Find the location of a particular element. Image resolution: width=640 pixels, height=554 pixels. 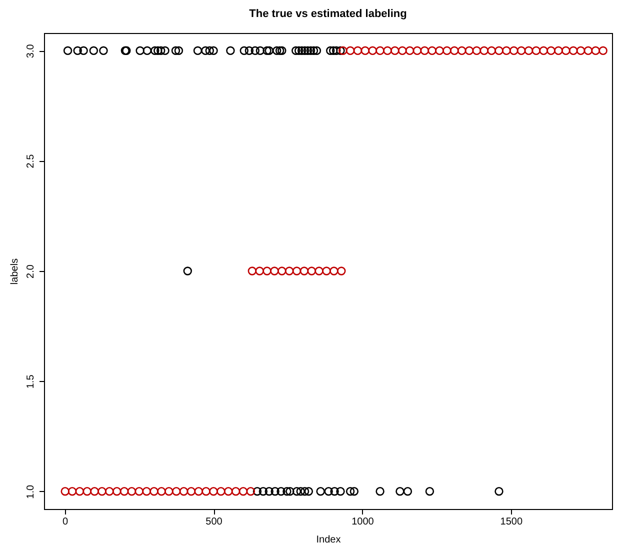

x-tick-label: 1500 is located at coordinates (511, 522).